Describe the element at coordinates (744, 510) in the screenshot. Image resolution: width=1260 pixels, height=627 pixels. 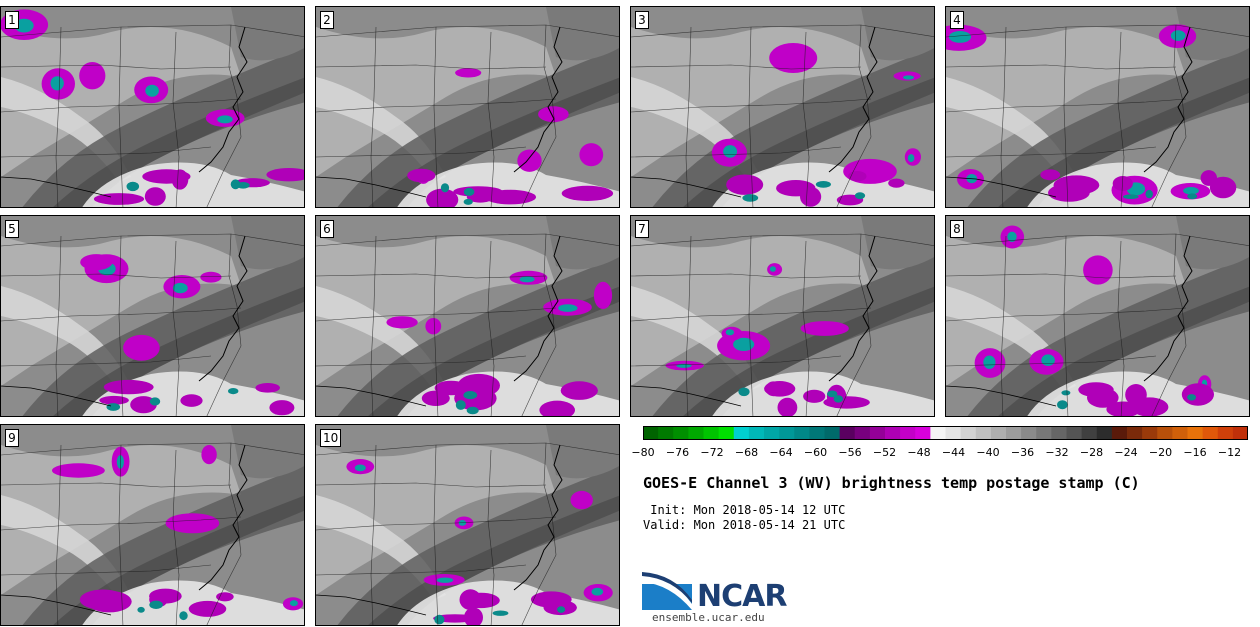
I see `init-time: Init: Mon 2018-05-14 12 UTC` at that location.